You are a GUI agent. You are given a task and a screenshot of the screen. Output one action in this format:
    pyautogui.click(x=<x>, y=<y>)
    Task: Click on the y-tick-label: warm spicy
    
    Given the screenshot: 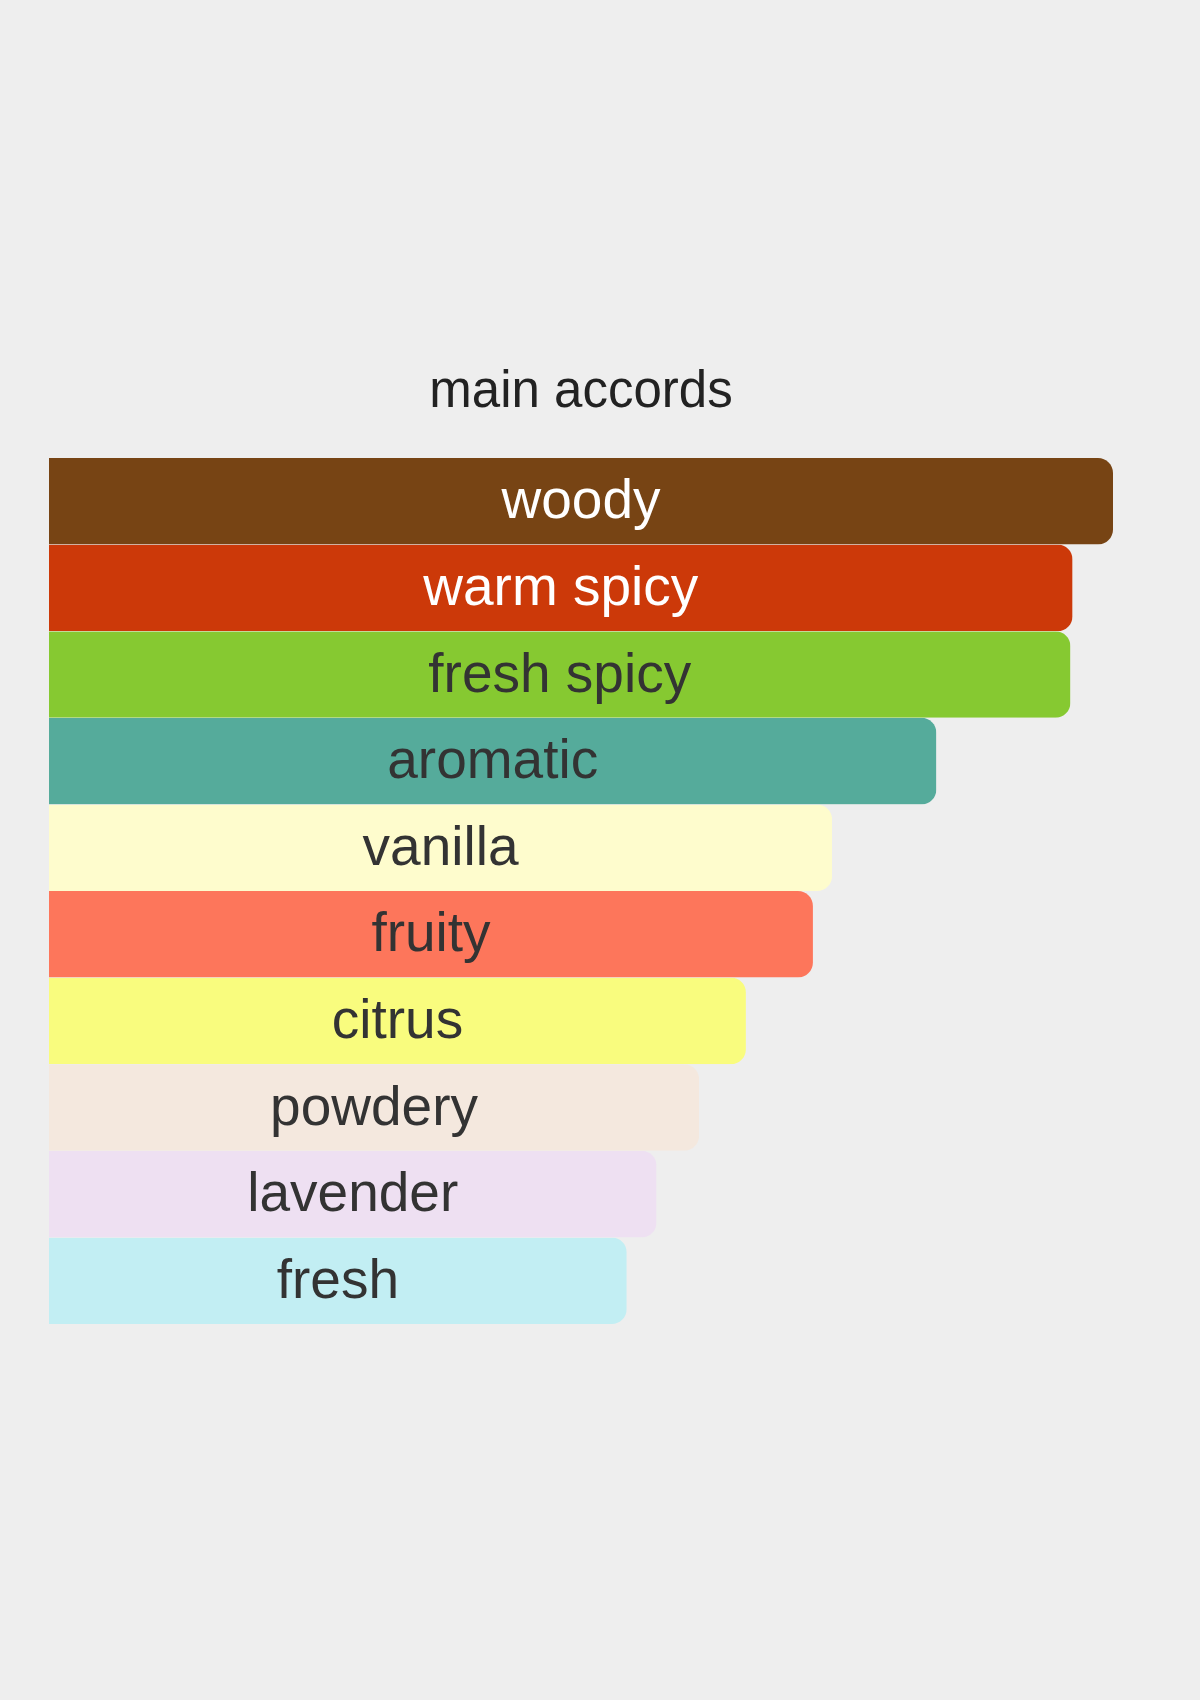 What is the action you would take?
    pyautogui.click(x=560, y=585)
    